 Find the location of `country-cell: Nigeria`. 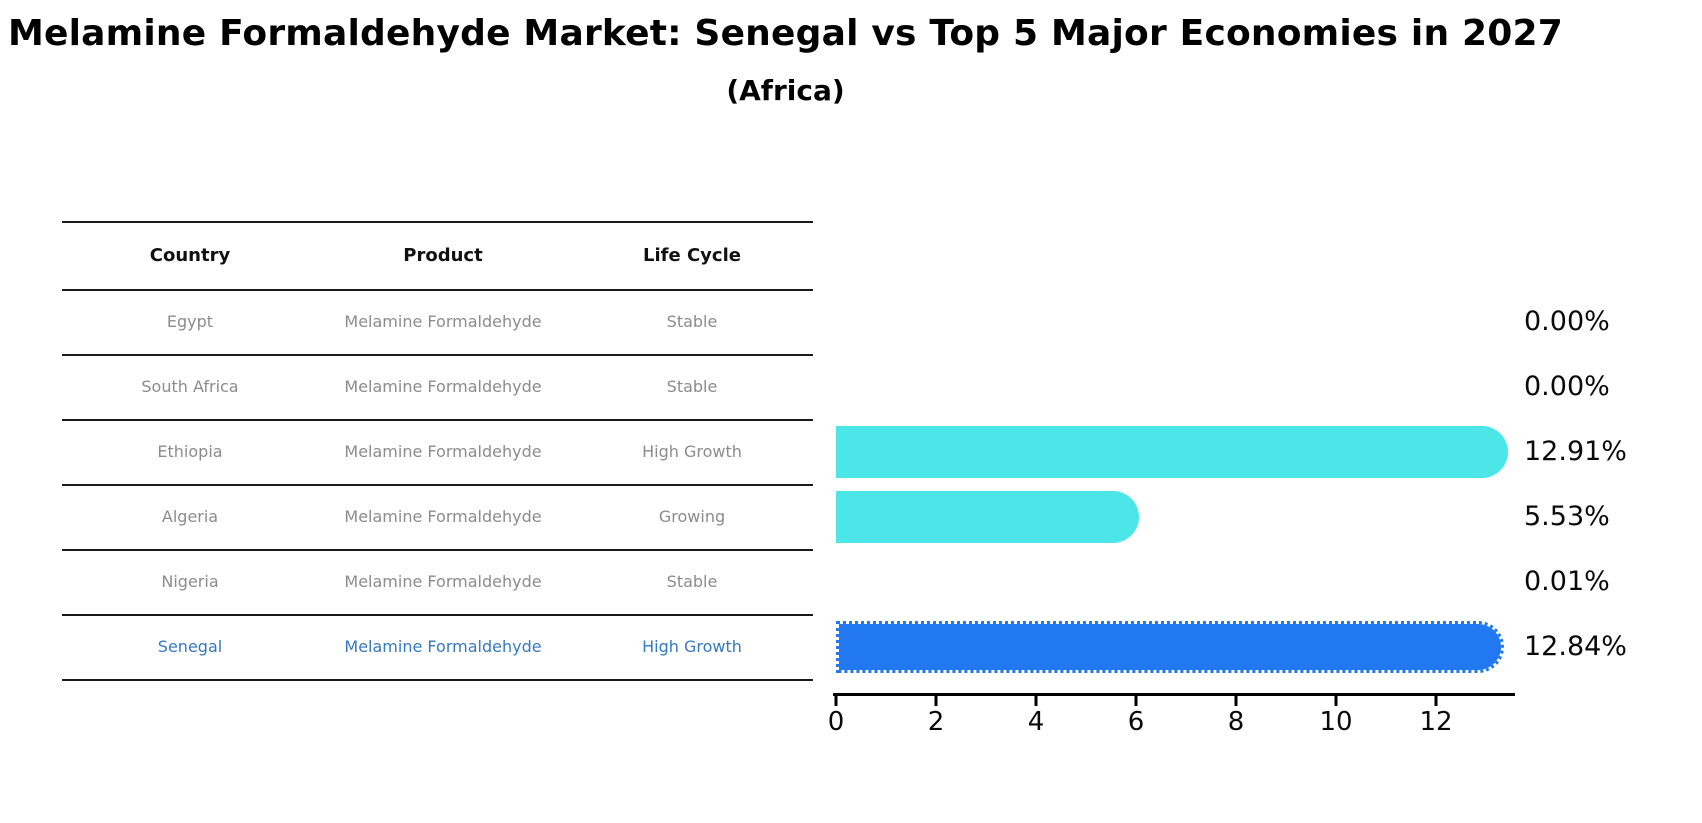

country-cell: Nigeria is located at coordinates (190, 581).